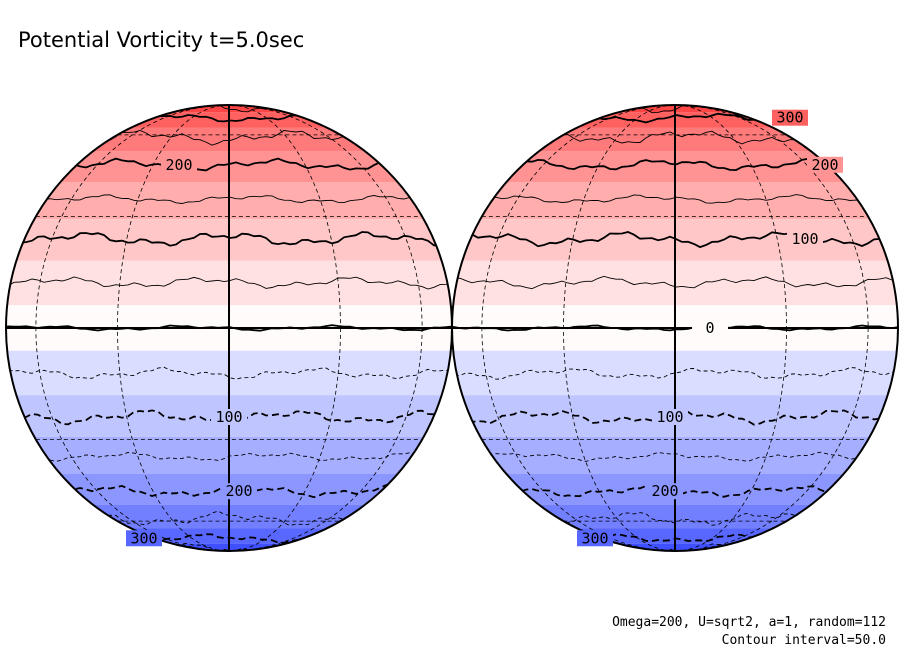  I want to click on plot-title: Potential Vorticity t=5.0sec, so click(161, 40).